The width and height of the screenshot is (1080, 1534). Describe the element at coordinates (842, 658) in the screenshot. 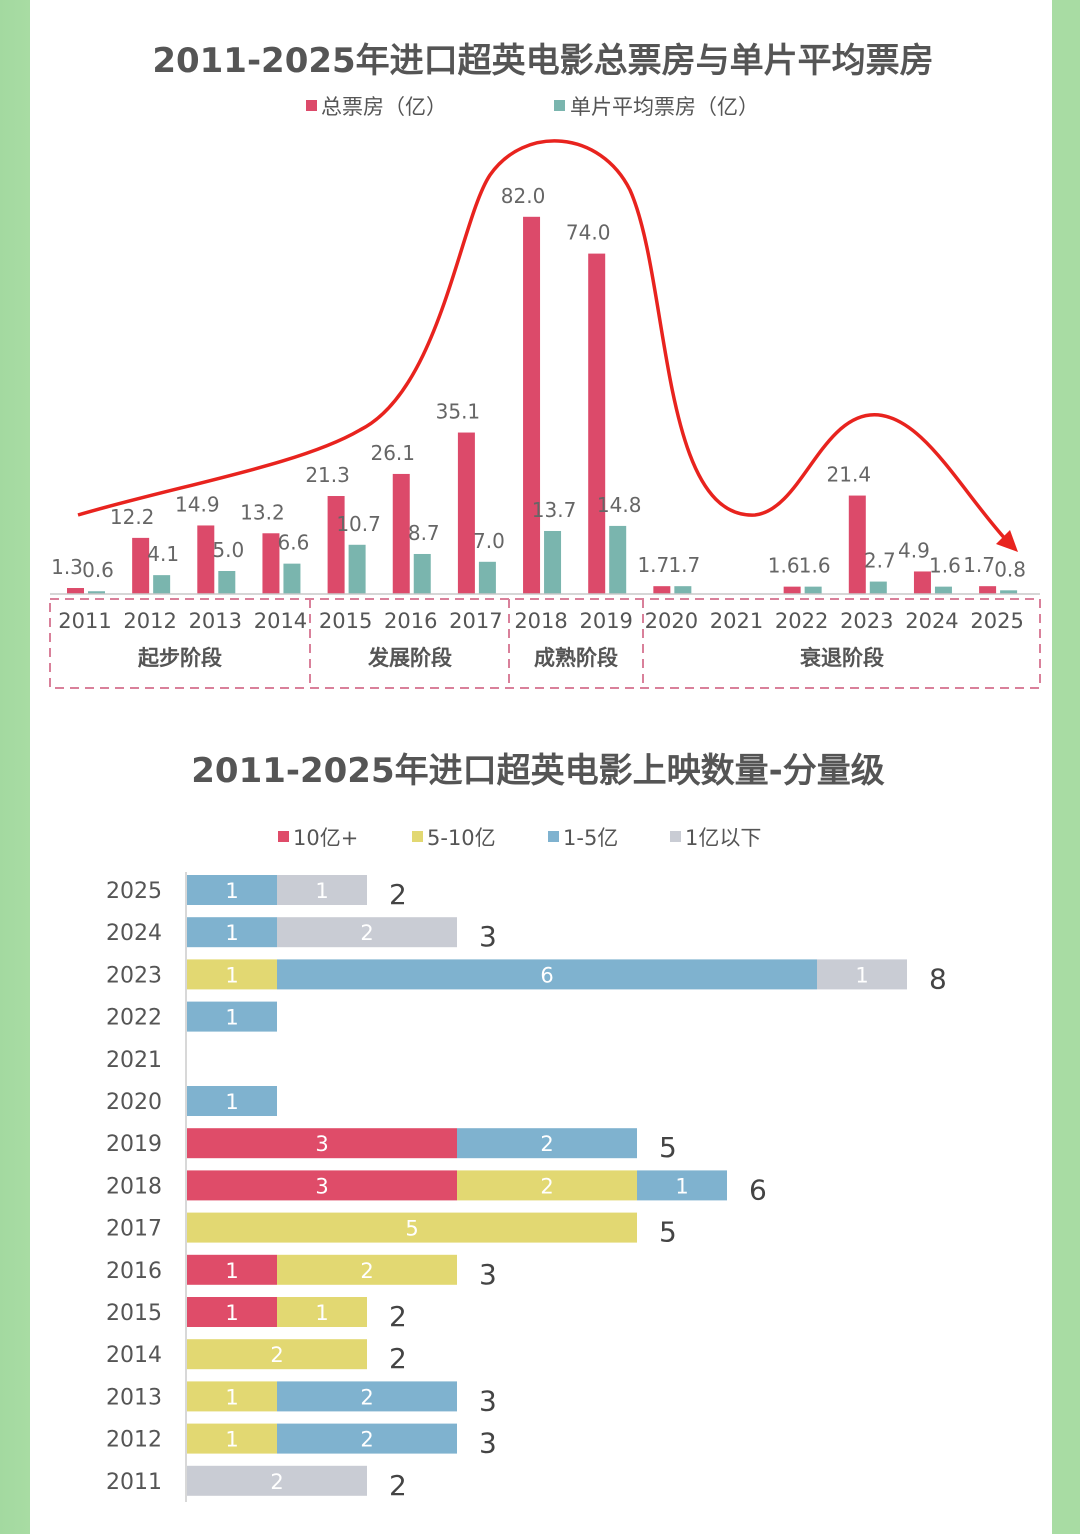

I see `phase-label: 衰退阶段` at that location.